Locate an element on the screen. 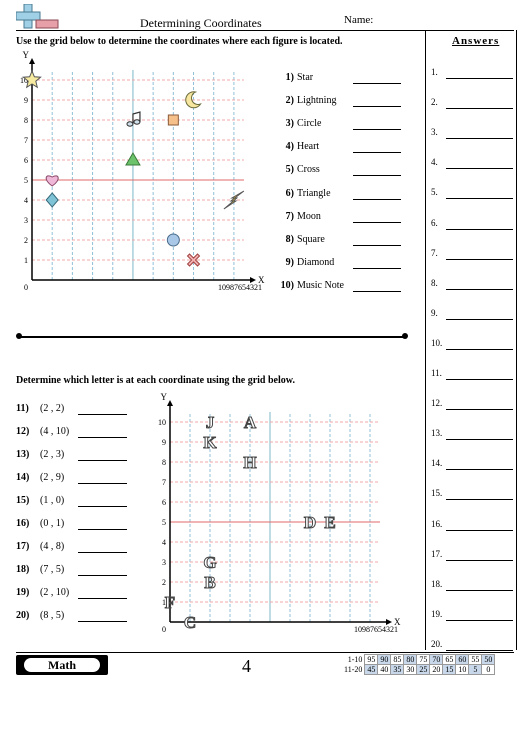  grid-letter: H is located at coordinates (249, 462).